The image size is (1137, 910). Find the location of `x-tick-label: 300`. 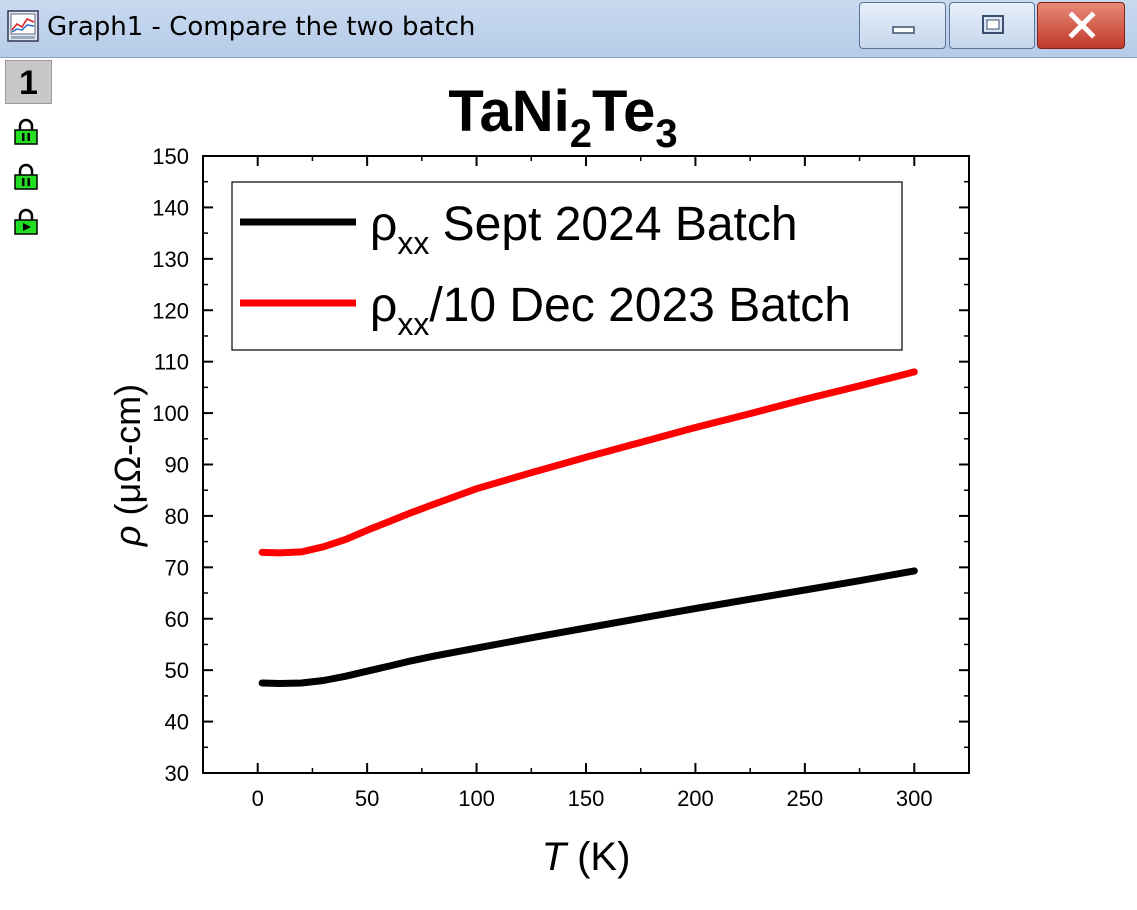

x-tick-label: 300 is located at coordinates (914, 798).